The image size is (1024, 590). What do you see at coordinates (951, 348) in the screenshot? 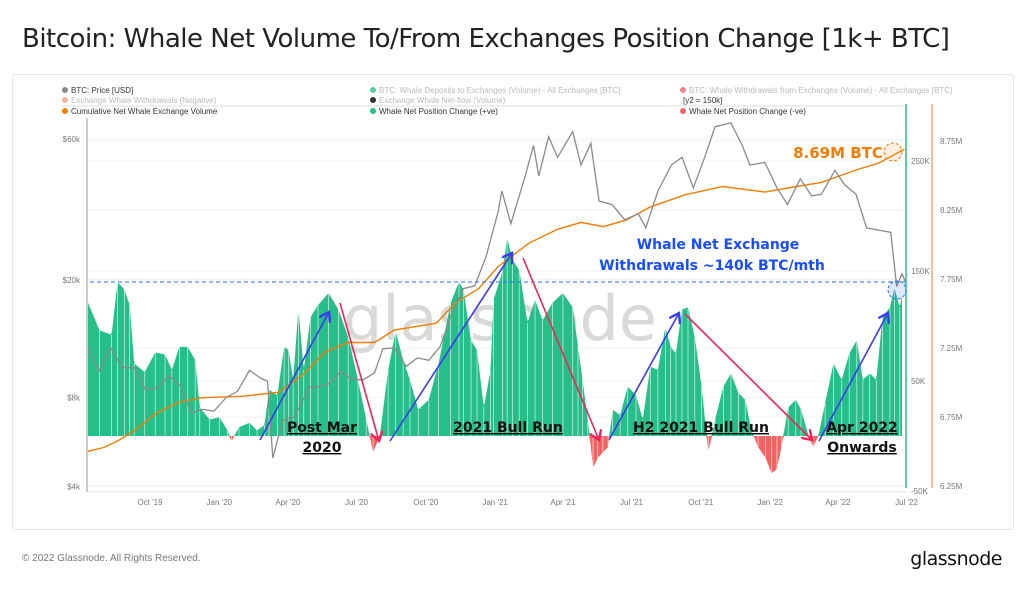
I see `y-right2-tick-label: 7.25M` at bounding box center [951, 348].